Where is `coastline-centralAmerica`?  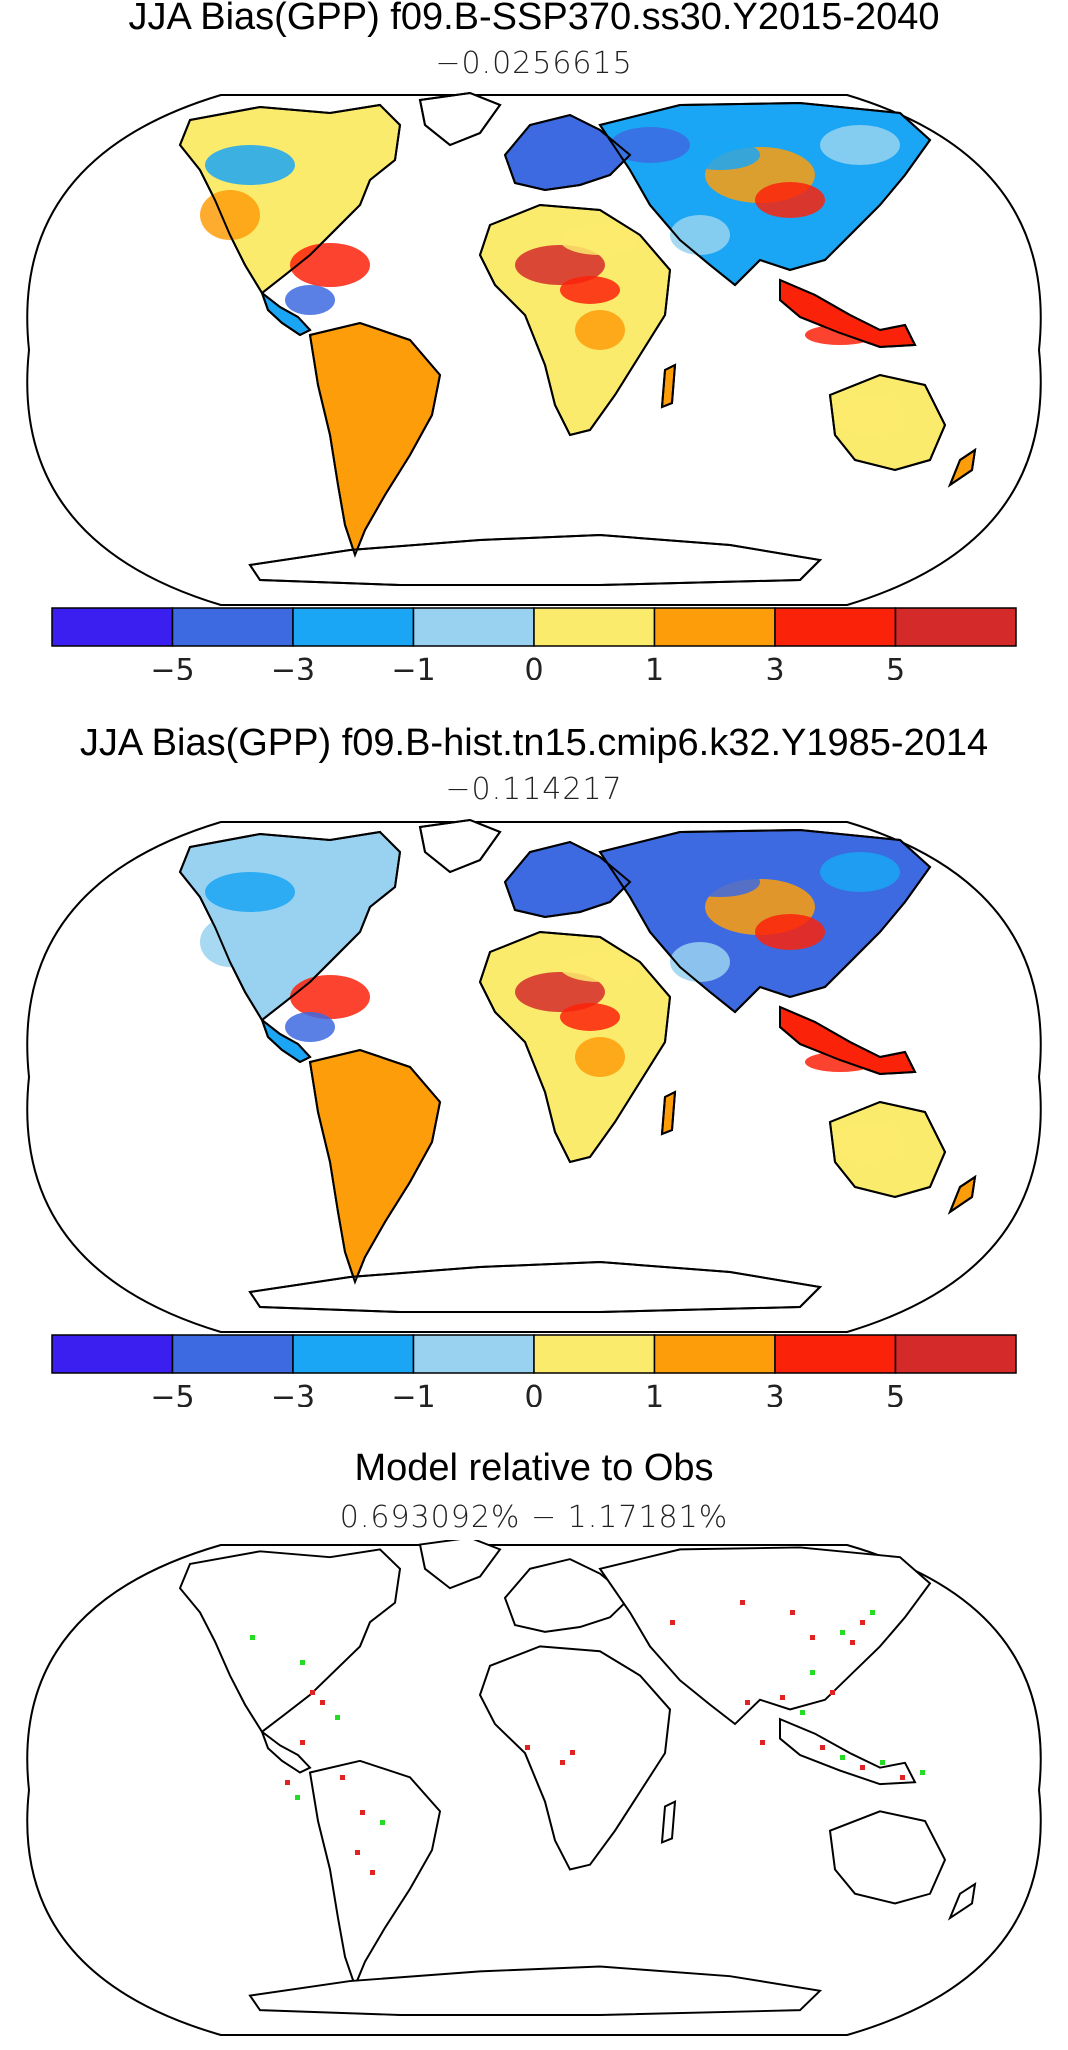
coastline-centralAmerica is located at coordinates (285, 313).